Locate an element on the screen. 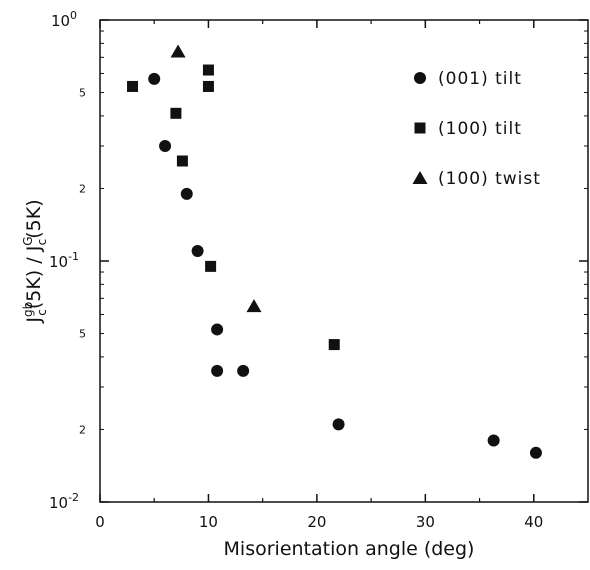 The width and height of the screenshot is (590, 570). y-axis-title: Jgbc(5K) / JGc(5K) is located at coordinates (35, 261).